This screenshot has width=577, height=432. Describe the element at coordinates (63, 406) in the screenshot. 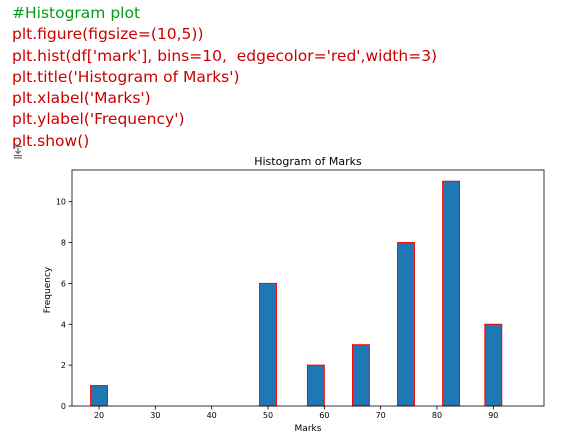

I see `y-tick-label: 0` at that location.